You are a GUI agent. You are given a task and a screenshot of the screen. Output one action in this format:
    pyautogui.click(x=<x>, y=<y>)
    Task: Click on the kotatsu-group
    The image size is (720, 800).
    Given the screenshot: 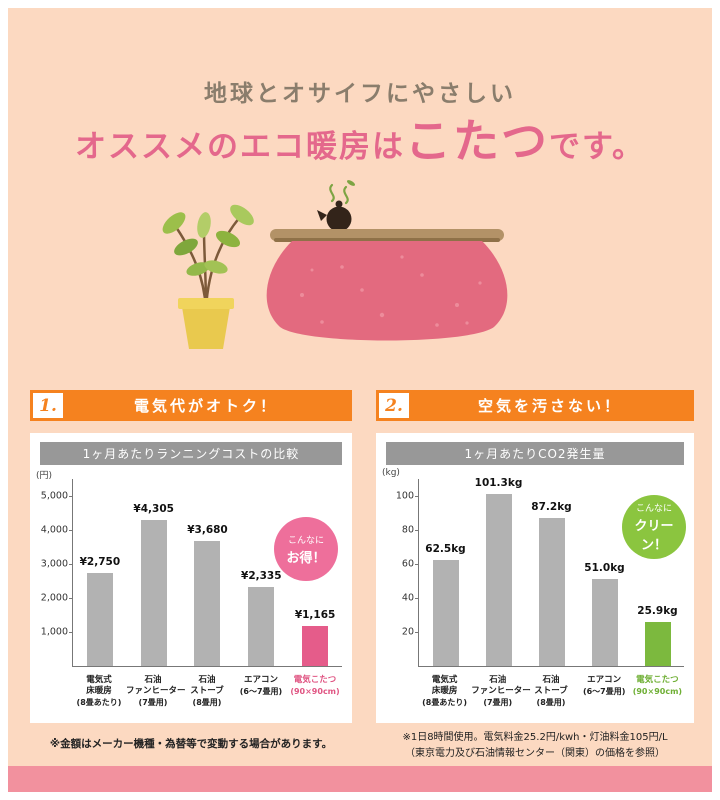 What is the action you would take?
    pyautogui.click(x=387, y=260)
    